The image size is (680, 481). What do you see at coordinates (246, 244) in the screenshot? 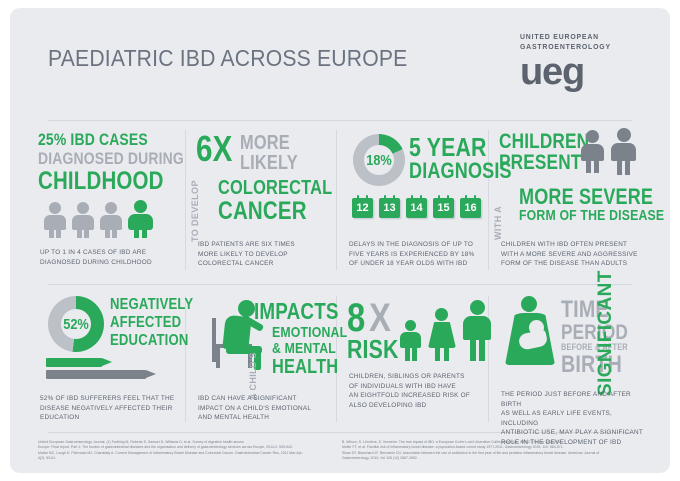
I see `caption-line: IBD PATIENTS ARE SIX TIMES` at bounding box center [246, 244].